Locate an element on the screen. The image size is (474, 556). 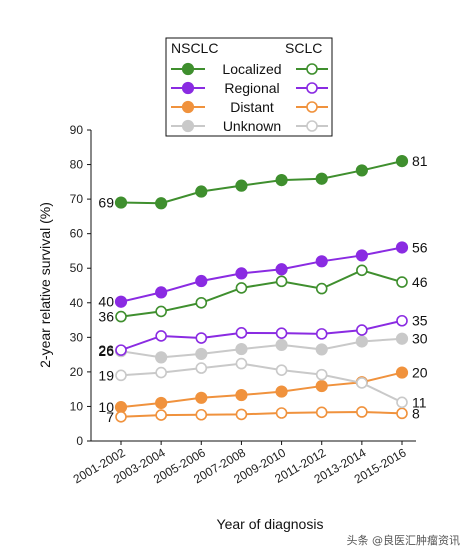
y-axis-title: 2-year relative survival (%) is located at coordinates (45, 285).